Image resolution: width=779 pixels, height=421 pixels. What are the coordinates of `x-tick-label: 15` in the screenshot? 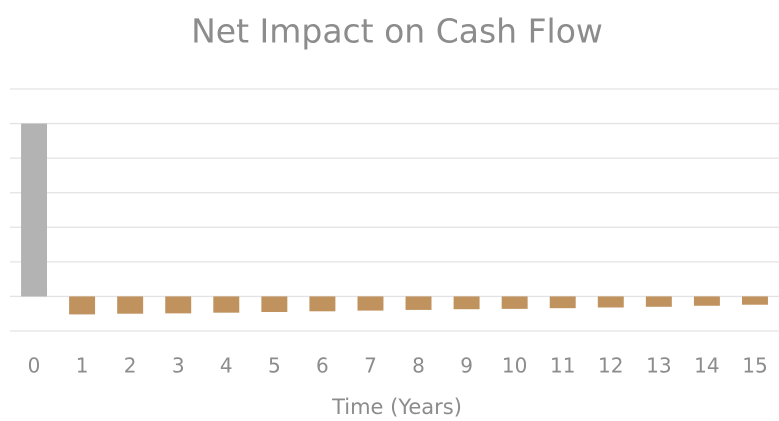 It's located at (754, 366).